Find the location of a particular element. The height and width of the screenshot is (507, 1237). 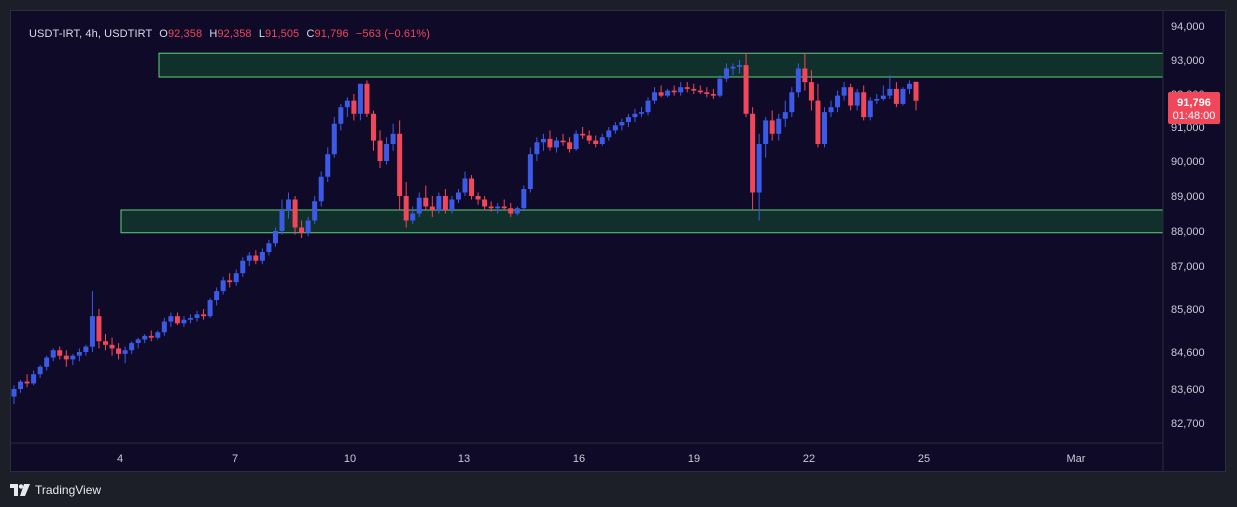

open-value: 92,358 is located at coordinates (185, 34).